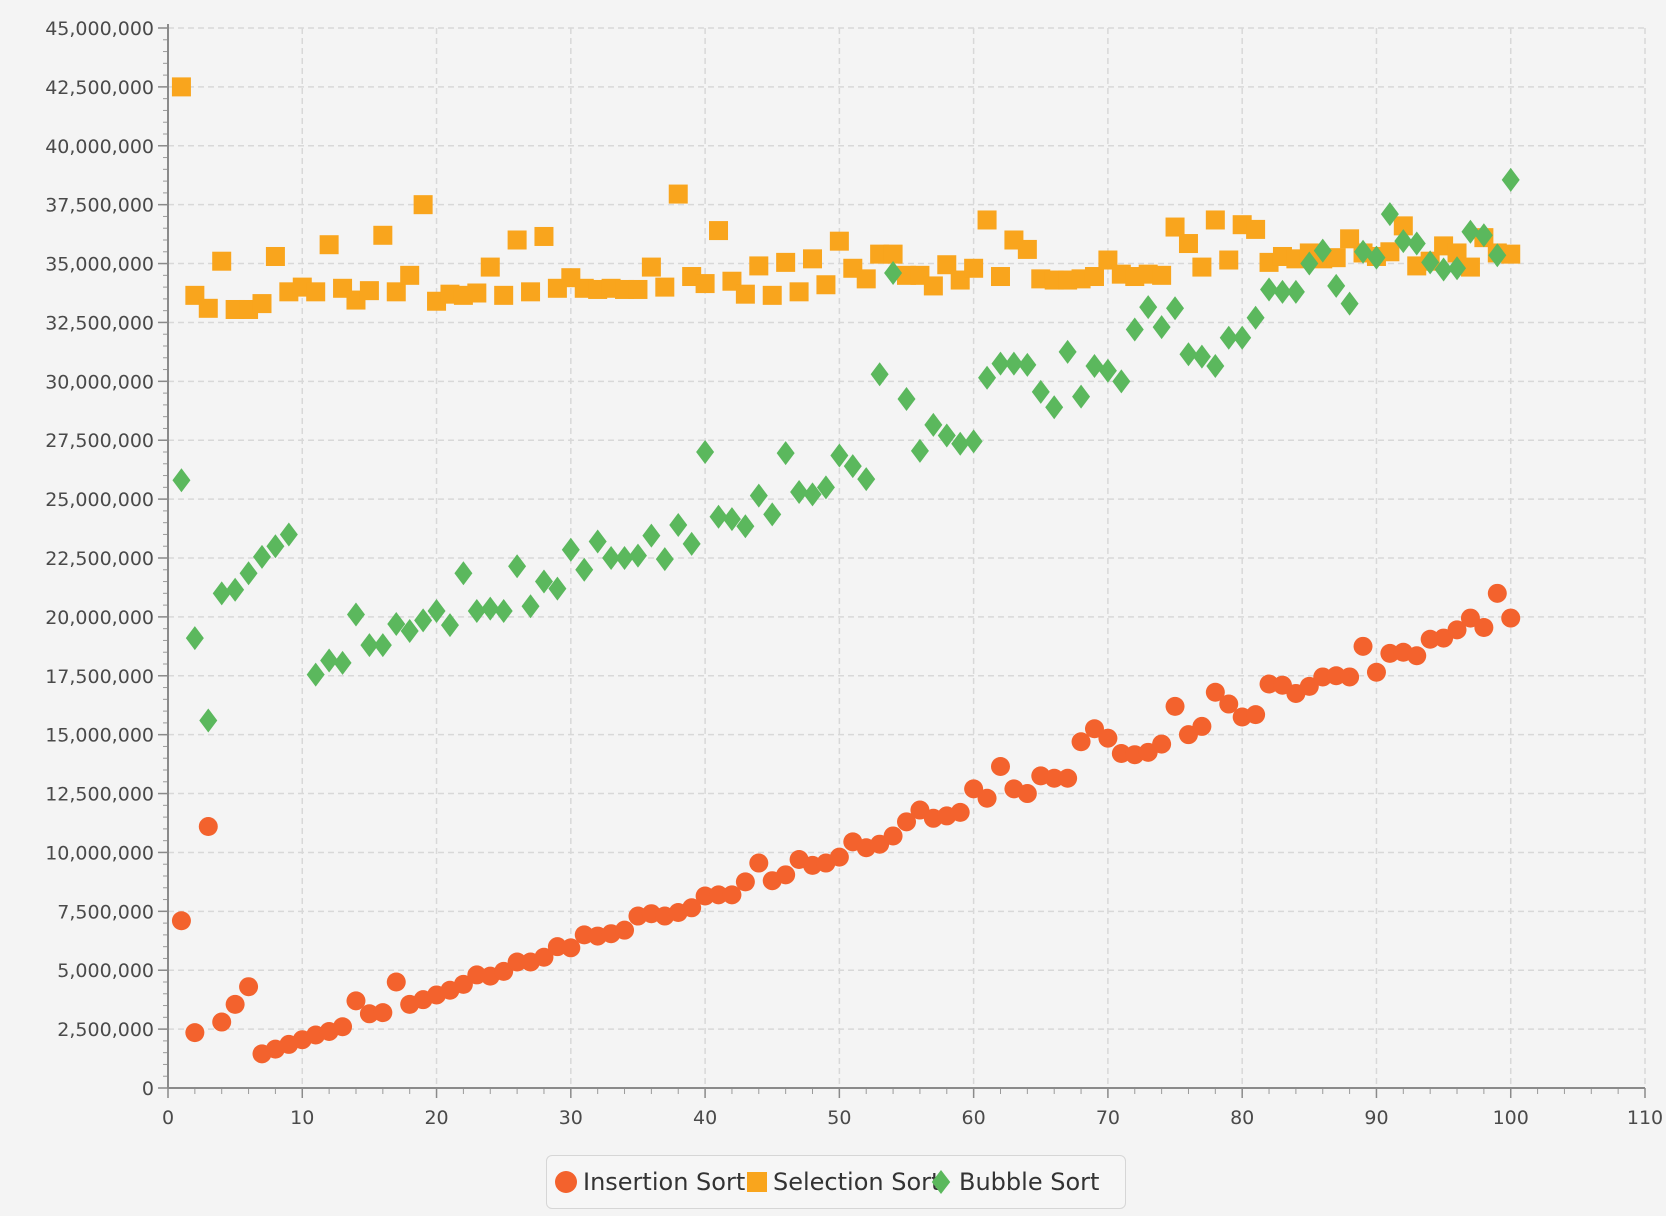 This screenshot has width=1666, height=1216. Describe the element at coordinates (566, 1182) in the screenshot. I see `circle-icon` at that location.